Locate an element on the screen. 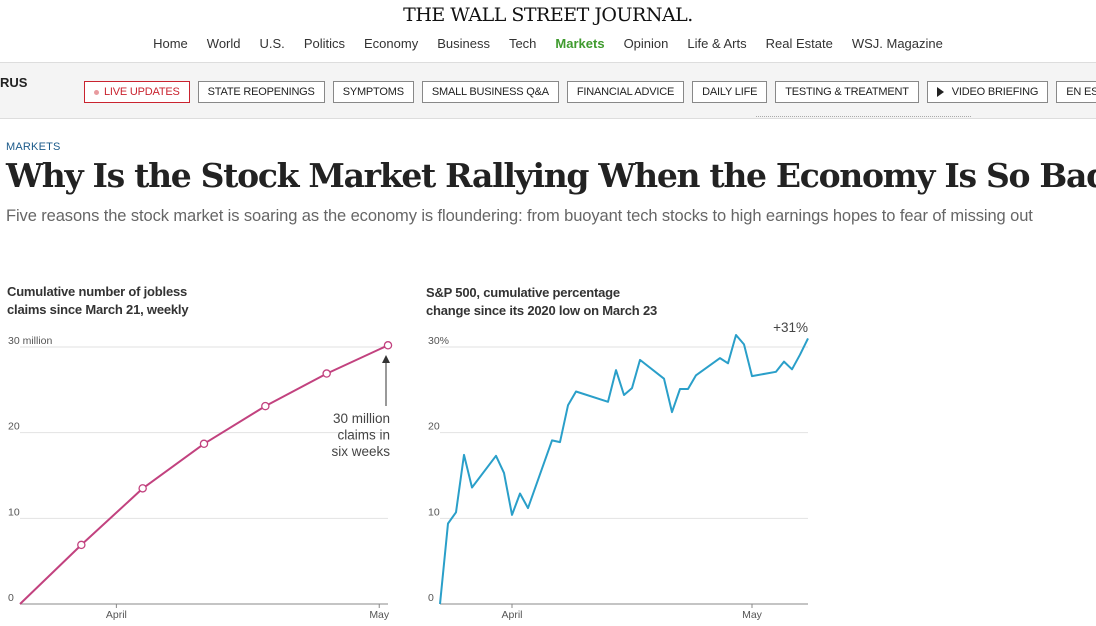  title-line: change since its 2020 low on March 23 is located at coordinates (542, 310).